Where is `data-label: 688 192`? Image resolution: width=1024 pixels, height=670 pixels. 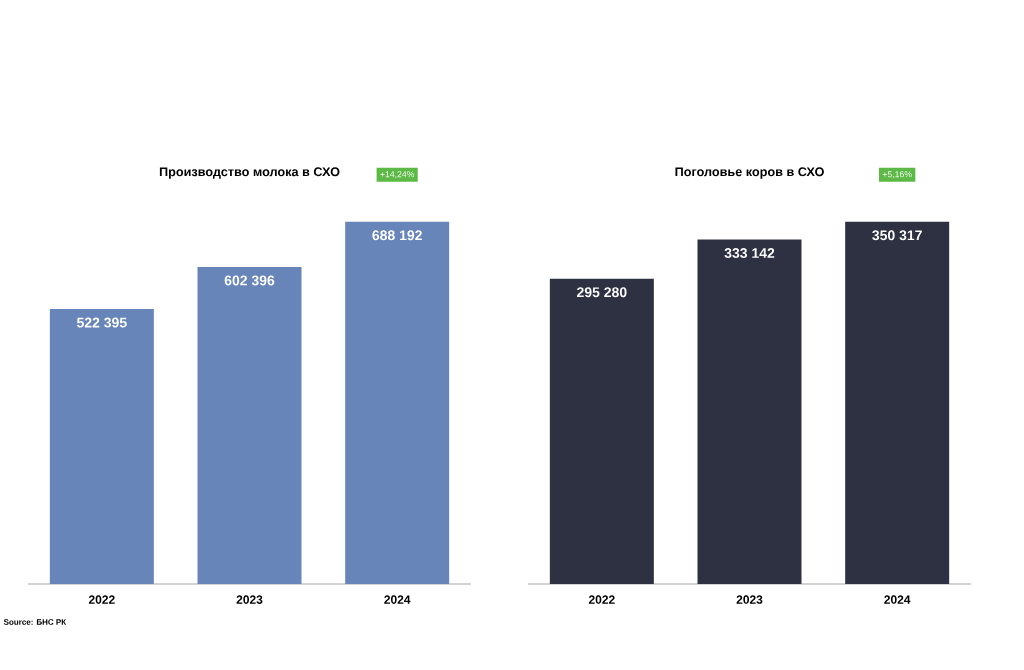
data-label: 688 192 is located at coordinates (397, 235).